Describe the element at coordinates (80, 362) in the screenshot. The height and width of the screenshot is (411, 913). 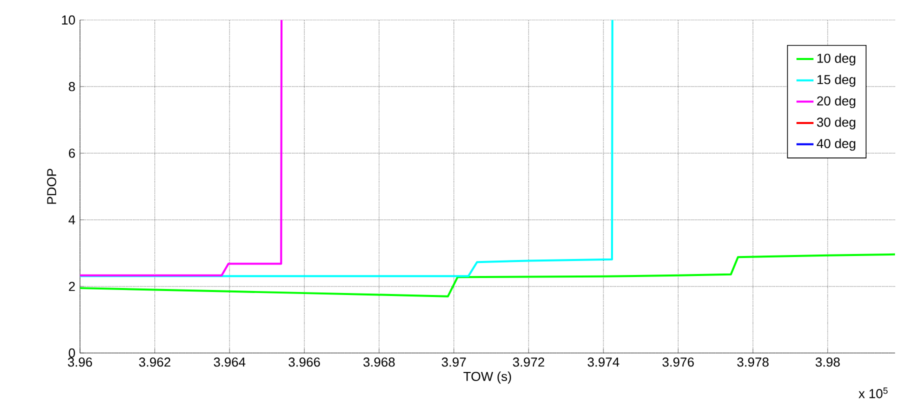
I see `x-tick-label: 3.96` at that location.